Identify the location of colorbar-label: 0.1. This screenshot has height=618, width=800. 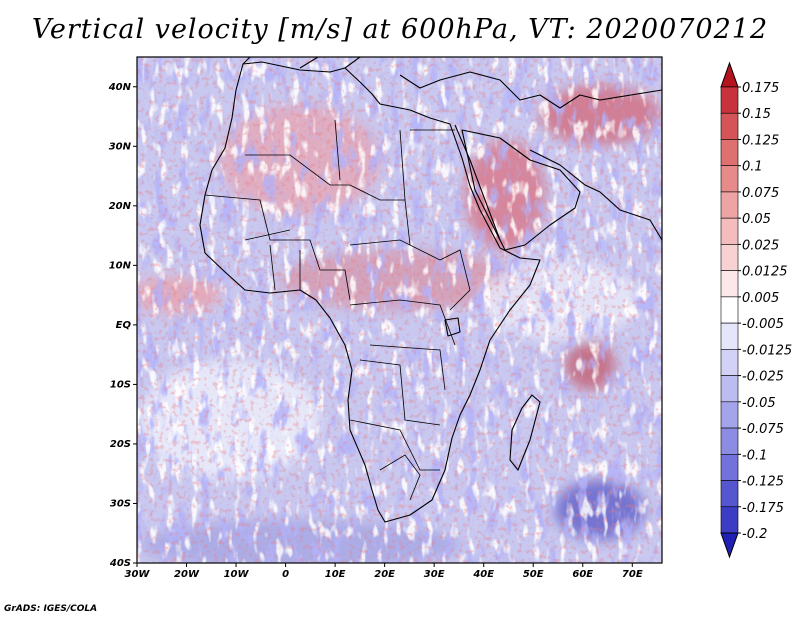
(752, 167).